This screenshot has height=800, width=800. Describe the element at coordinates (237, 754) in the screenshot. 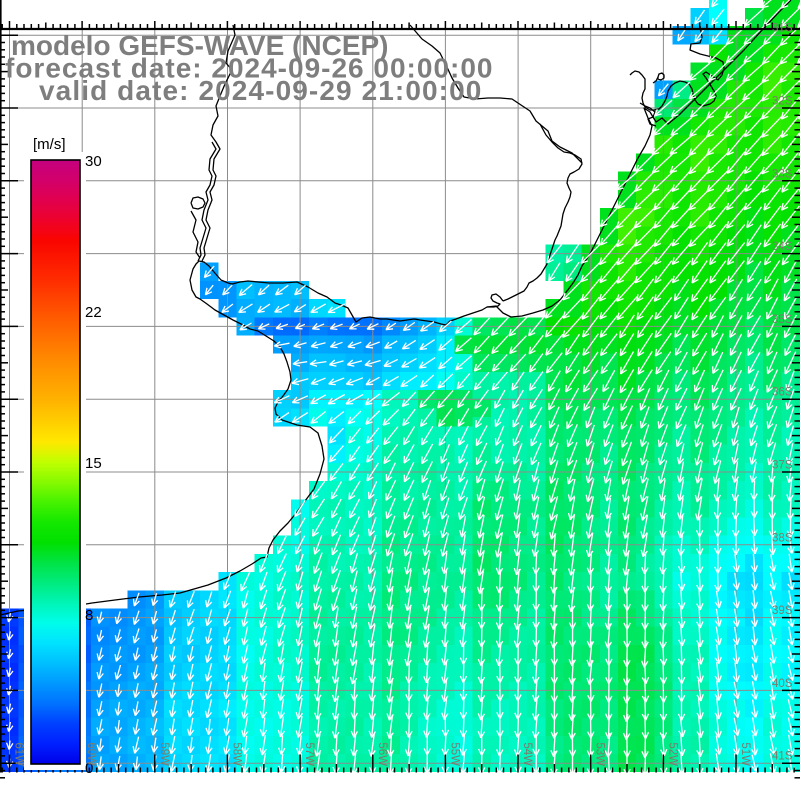

I see `svg-text: 58W` at that location.